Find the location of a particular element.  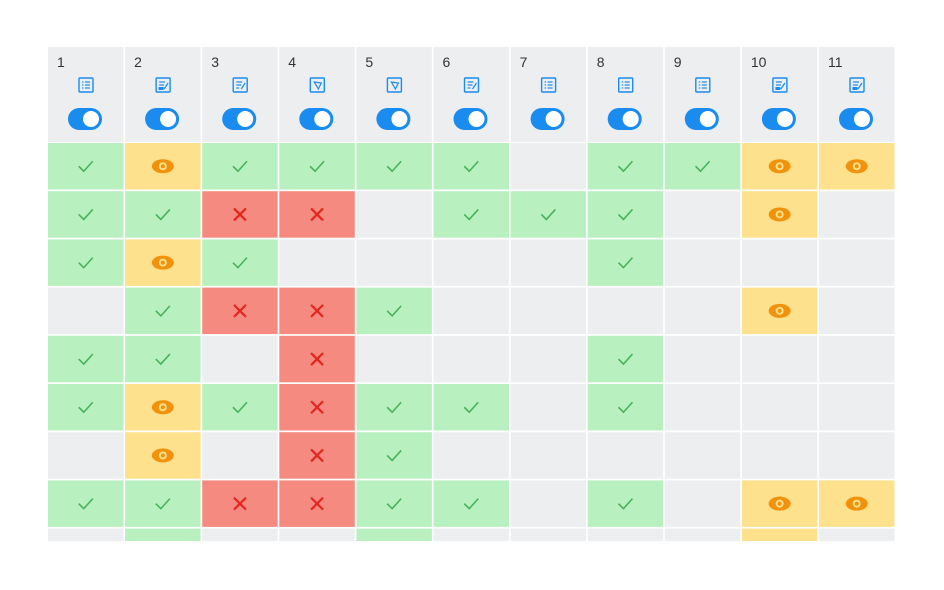

column-header: 3 is located at coordinates (240, 94).